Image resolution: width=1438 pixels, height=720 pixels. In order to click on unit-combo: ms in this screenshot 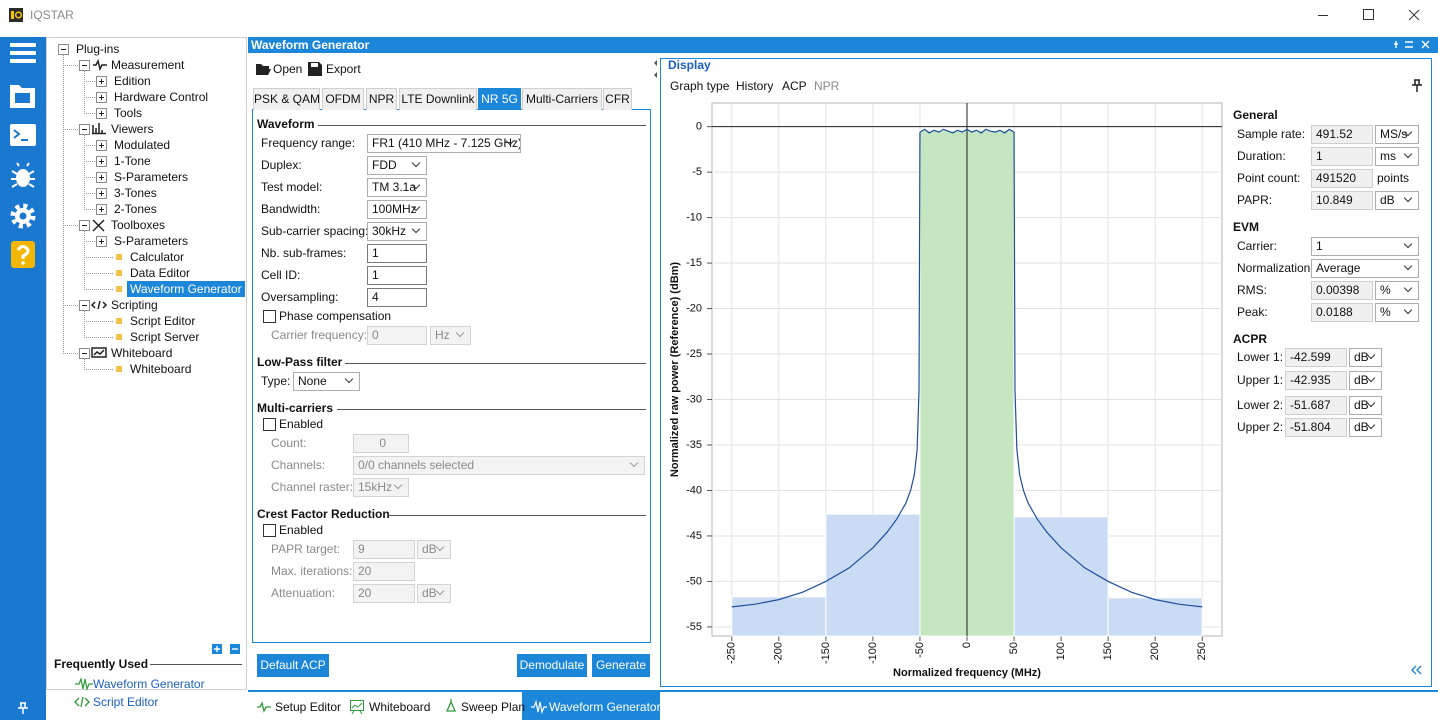, I will do `click(1397, 156)`.